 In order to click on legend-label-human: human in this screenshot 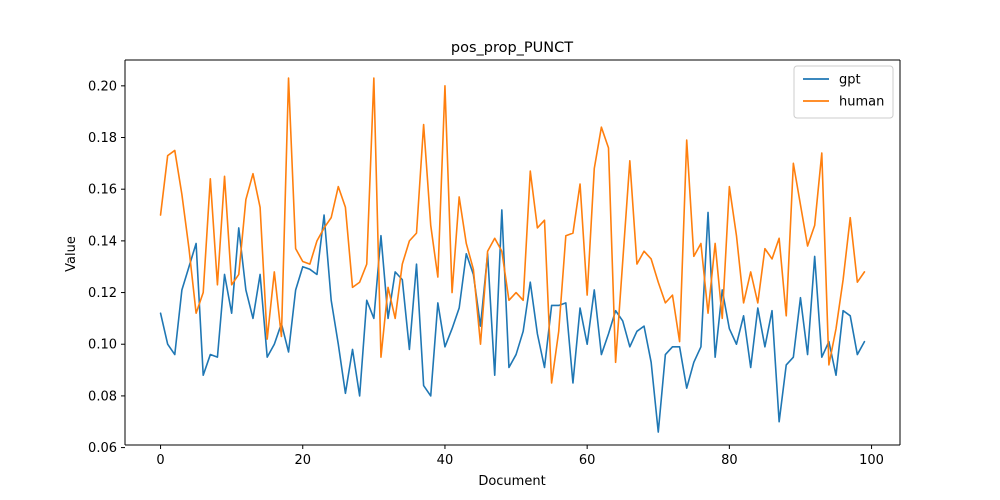, I will do `click(861, 102)`.